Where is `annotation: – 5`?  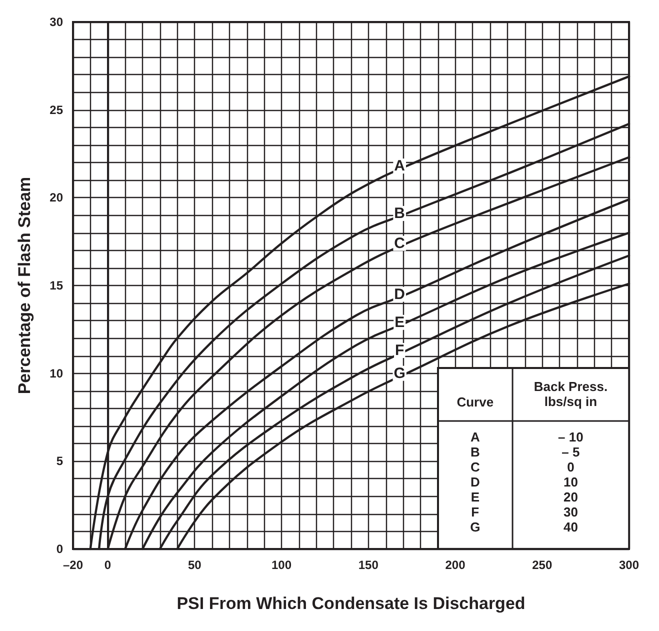 annotation: – 5 is located at coordinates (571, 452).